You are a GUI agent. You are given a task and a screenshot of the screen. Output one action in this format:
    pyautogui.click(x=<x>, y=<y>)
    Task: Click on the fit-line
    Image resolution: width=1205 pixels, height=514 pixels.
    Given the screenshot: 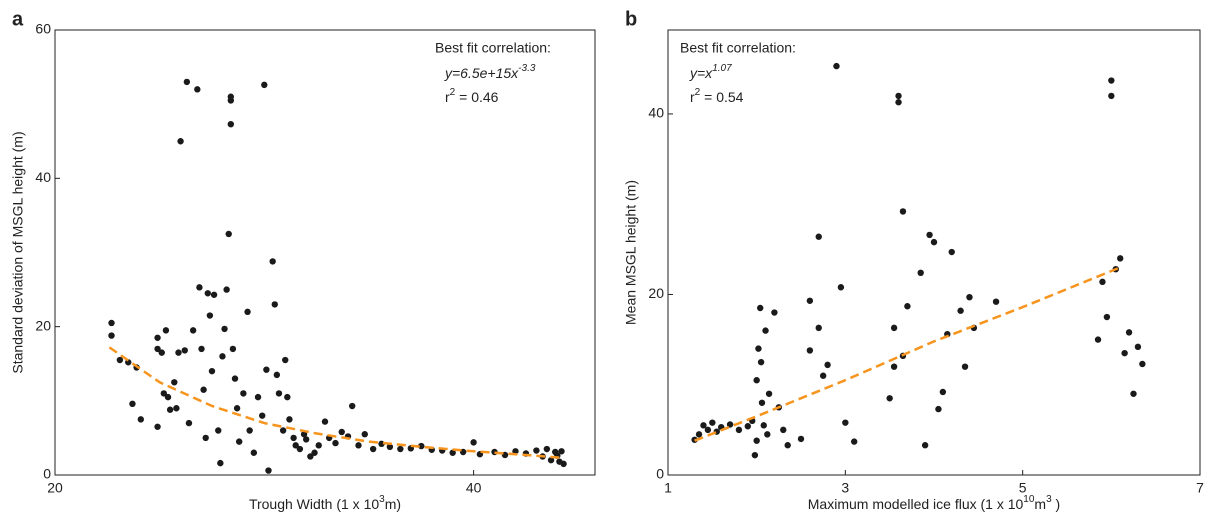 What is the action you would take?
    pyautogui.click(x=336, y=403)
    